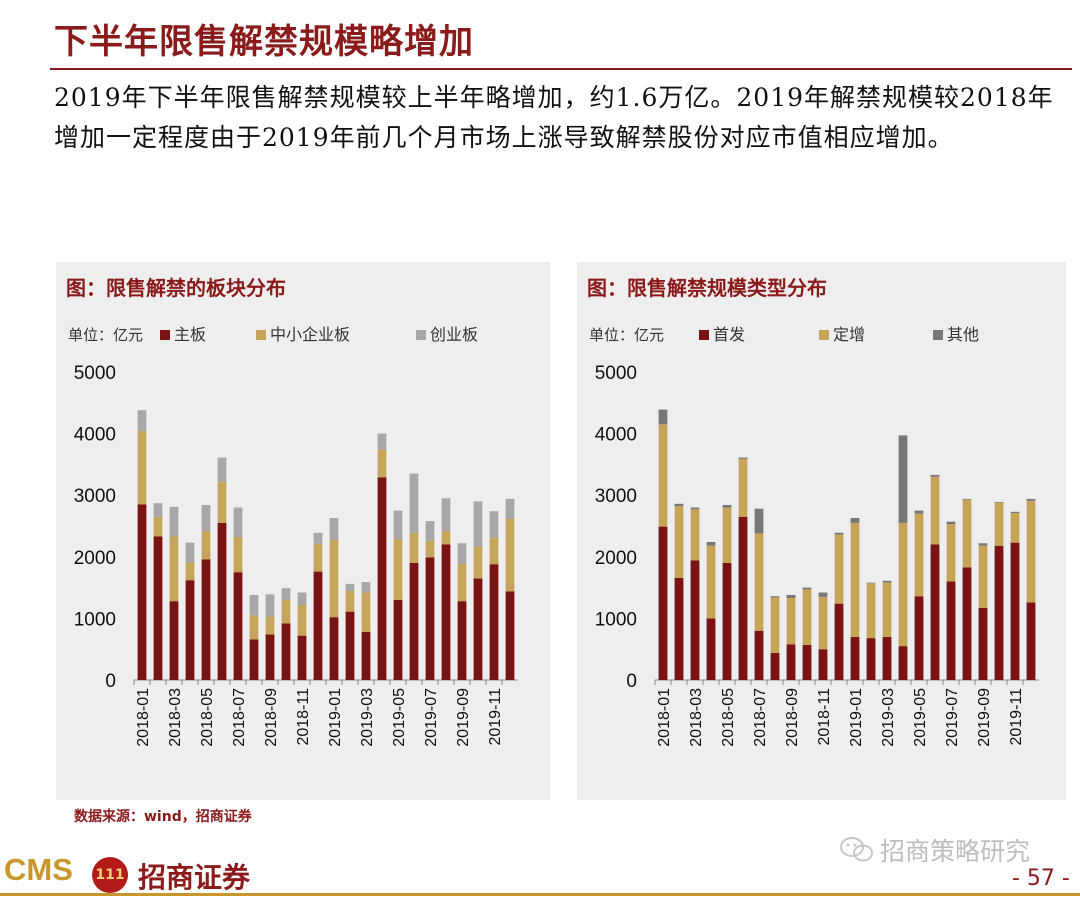  What do you see at coordinates (264, 42) in the screenshot?
I see `page-title: 下半年限售解禁规模略增加` at bounding box center [264, 42].